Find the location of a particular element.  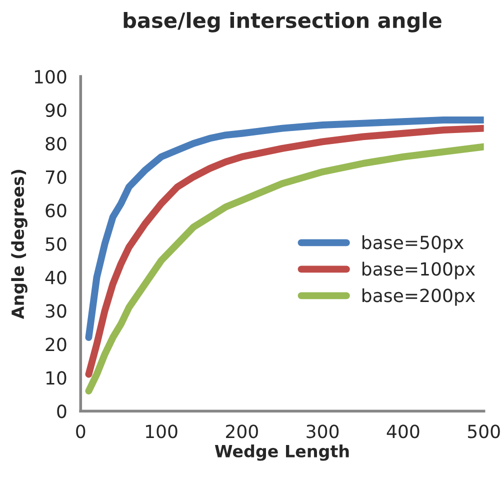

x-tick-label: 300 is located at coordinates (322, 431).